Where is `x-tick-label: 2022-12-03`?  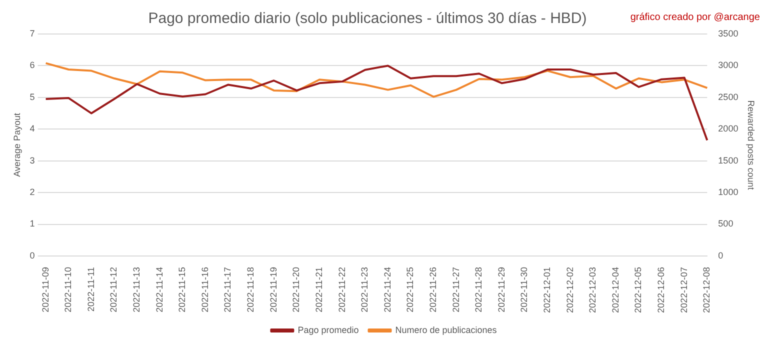
x-tick-label: 2022-12-03 is located at coordinates (593, 290).